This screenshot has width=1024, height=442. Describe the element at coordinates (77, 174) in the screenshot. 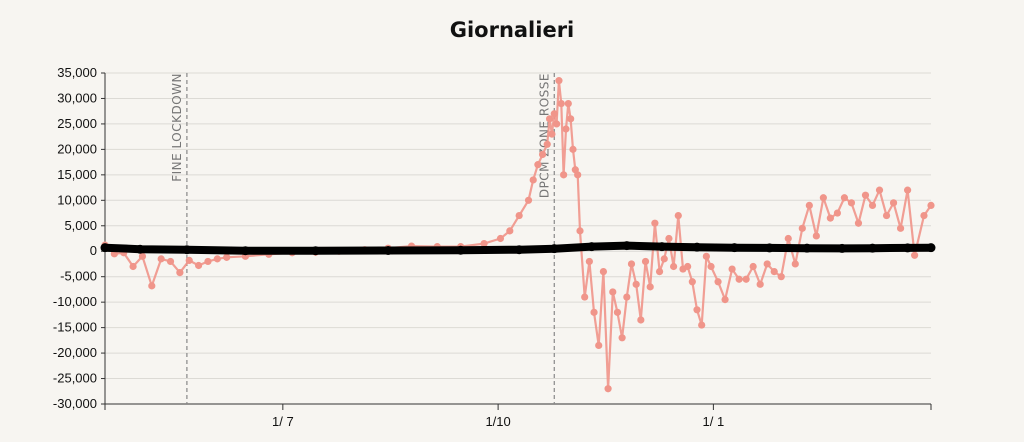

I see `y-tick-label: 15,000` at that location.